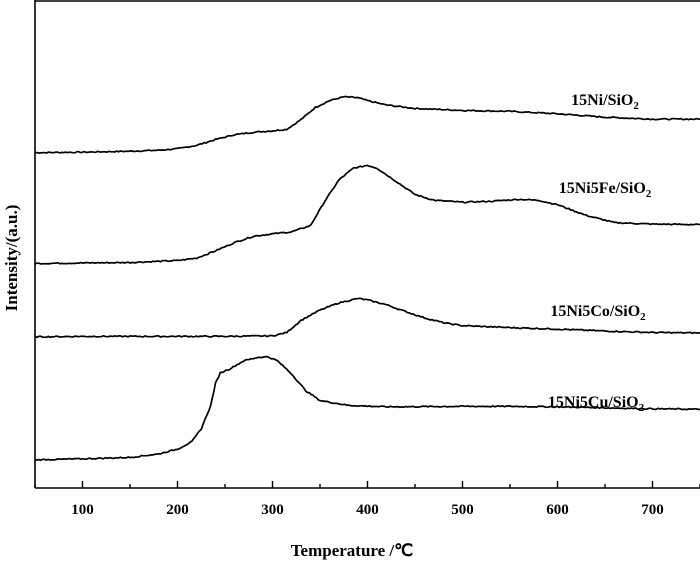 The height and width of the screenshot is (561, 700). I want to click on y-axis-title: Intensity/(a.u.), so click(11, 258).